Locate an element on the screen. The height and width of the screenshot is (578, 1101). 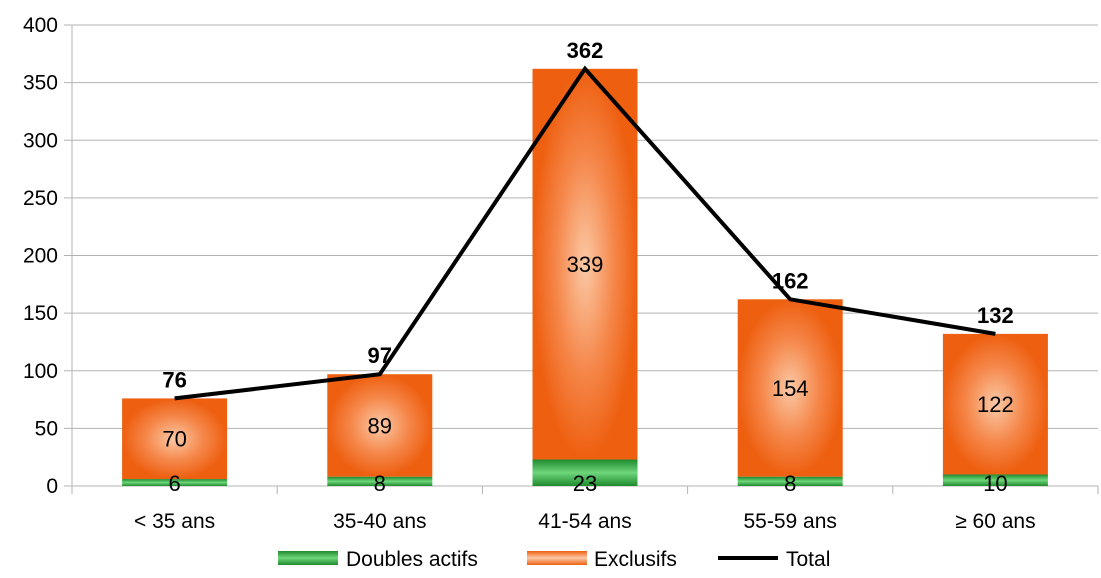
x-tick-label: ≥ 60 ans is located at coordinates (995, 521).